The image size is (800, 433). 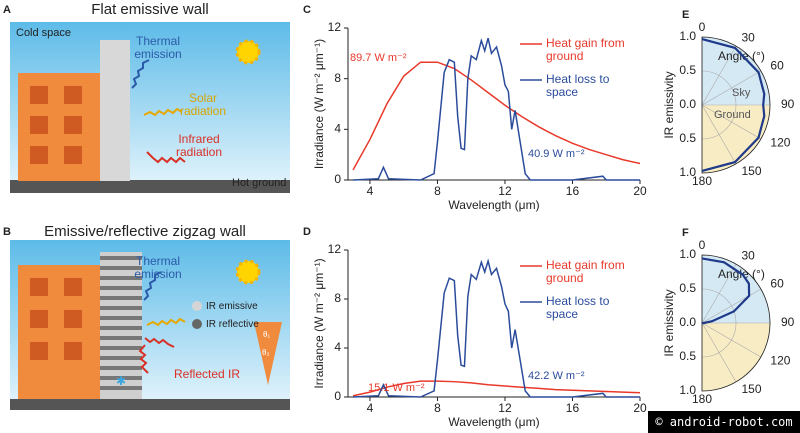 What do you see at coordinates (203, 104) in the screenshot?
I see `illustration-text: Solar radiation` at bounding box center [203, 104].